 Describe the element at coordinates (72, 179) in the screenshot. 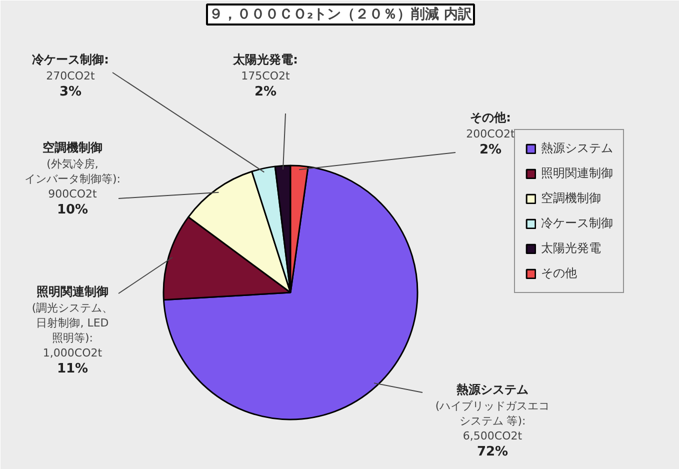

I see `data-label: 空調機制御 (外気冷房, インバータ制御等): 900CO2t 10%` at that location.